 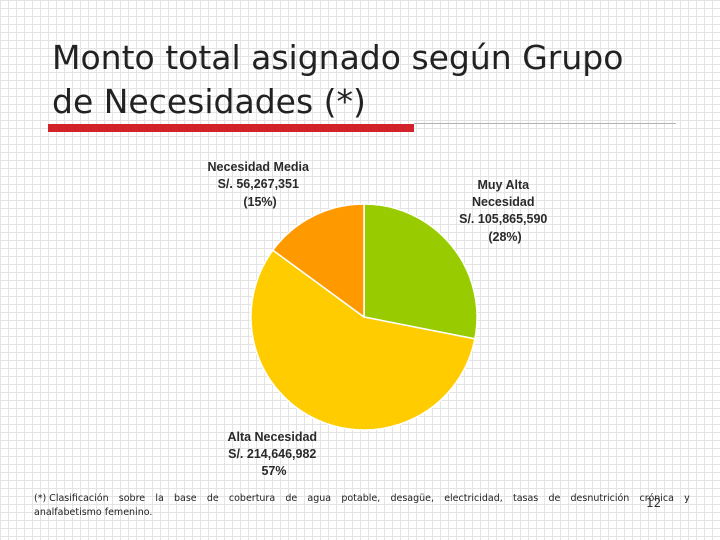 I want to click on footnote-line-2: analfabetismo femenino., so click(x=93, y=512).